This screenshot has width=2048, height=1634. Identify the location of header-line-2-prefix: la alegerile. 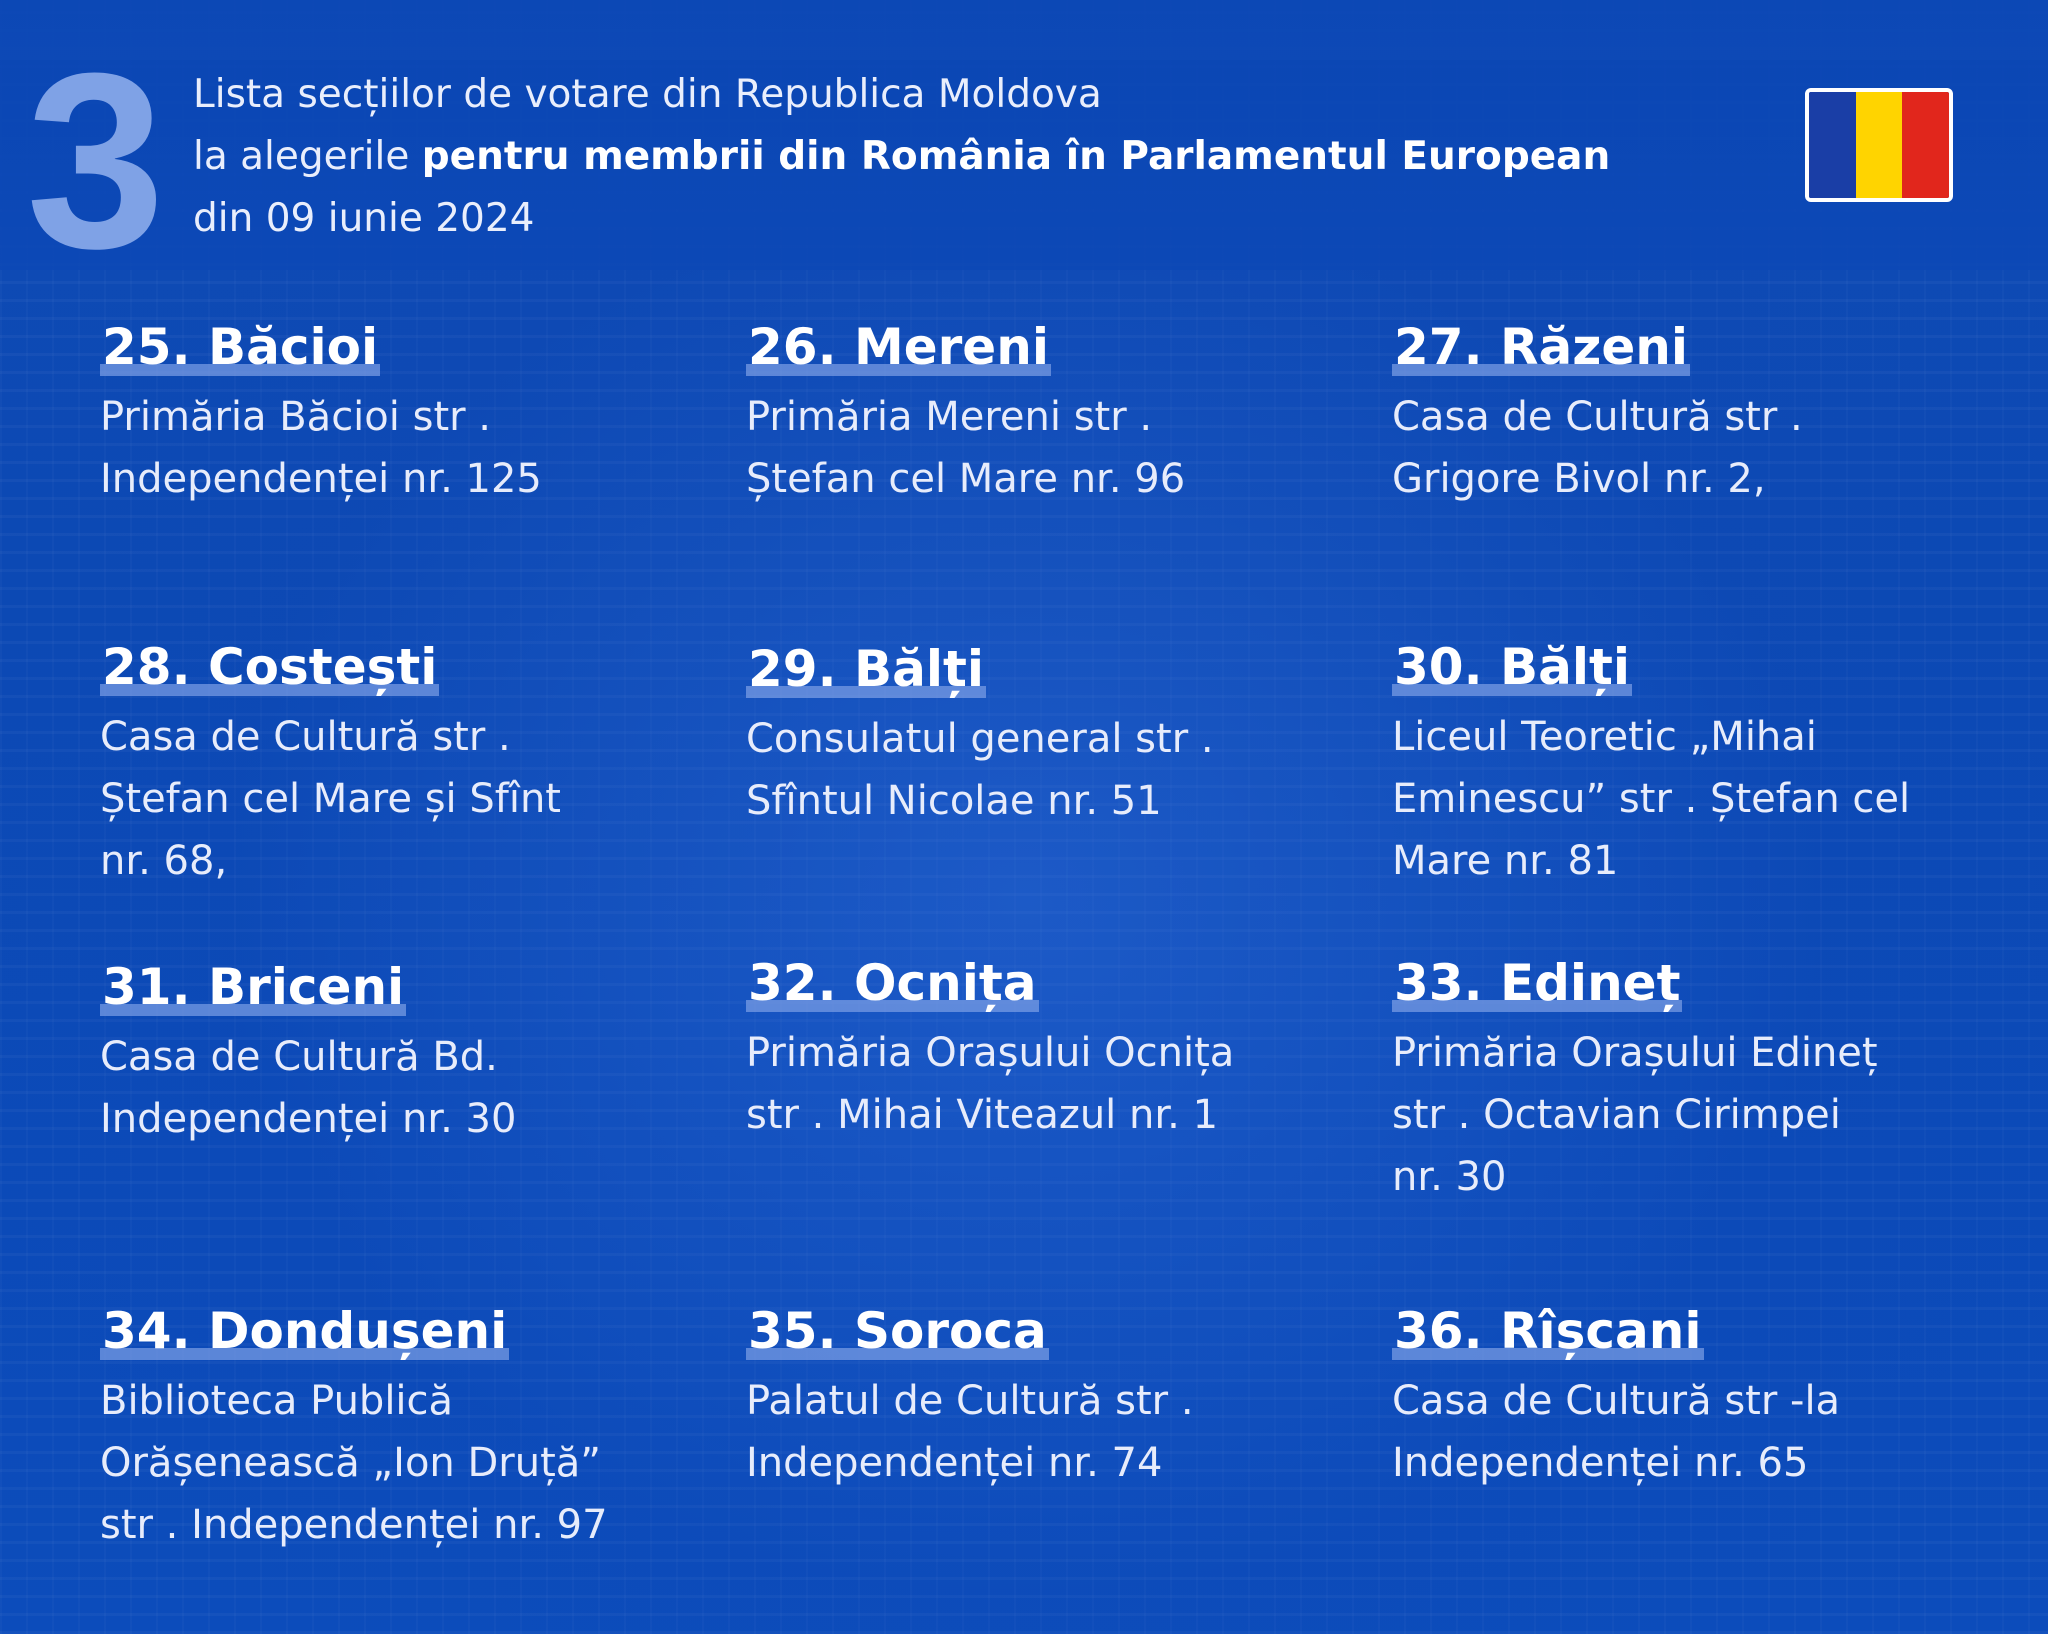
(307, 156).